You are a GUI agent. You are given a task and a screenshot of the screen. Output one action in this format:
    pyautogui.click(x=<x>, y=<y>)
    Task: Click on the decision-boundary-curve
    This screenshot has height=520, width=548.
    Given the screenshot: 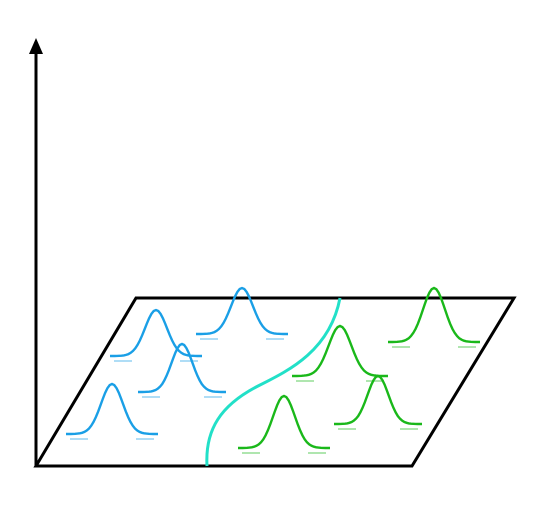 What is the action you would take?
    pyautogui.click(x=273, y=382)
    